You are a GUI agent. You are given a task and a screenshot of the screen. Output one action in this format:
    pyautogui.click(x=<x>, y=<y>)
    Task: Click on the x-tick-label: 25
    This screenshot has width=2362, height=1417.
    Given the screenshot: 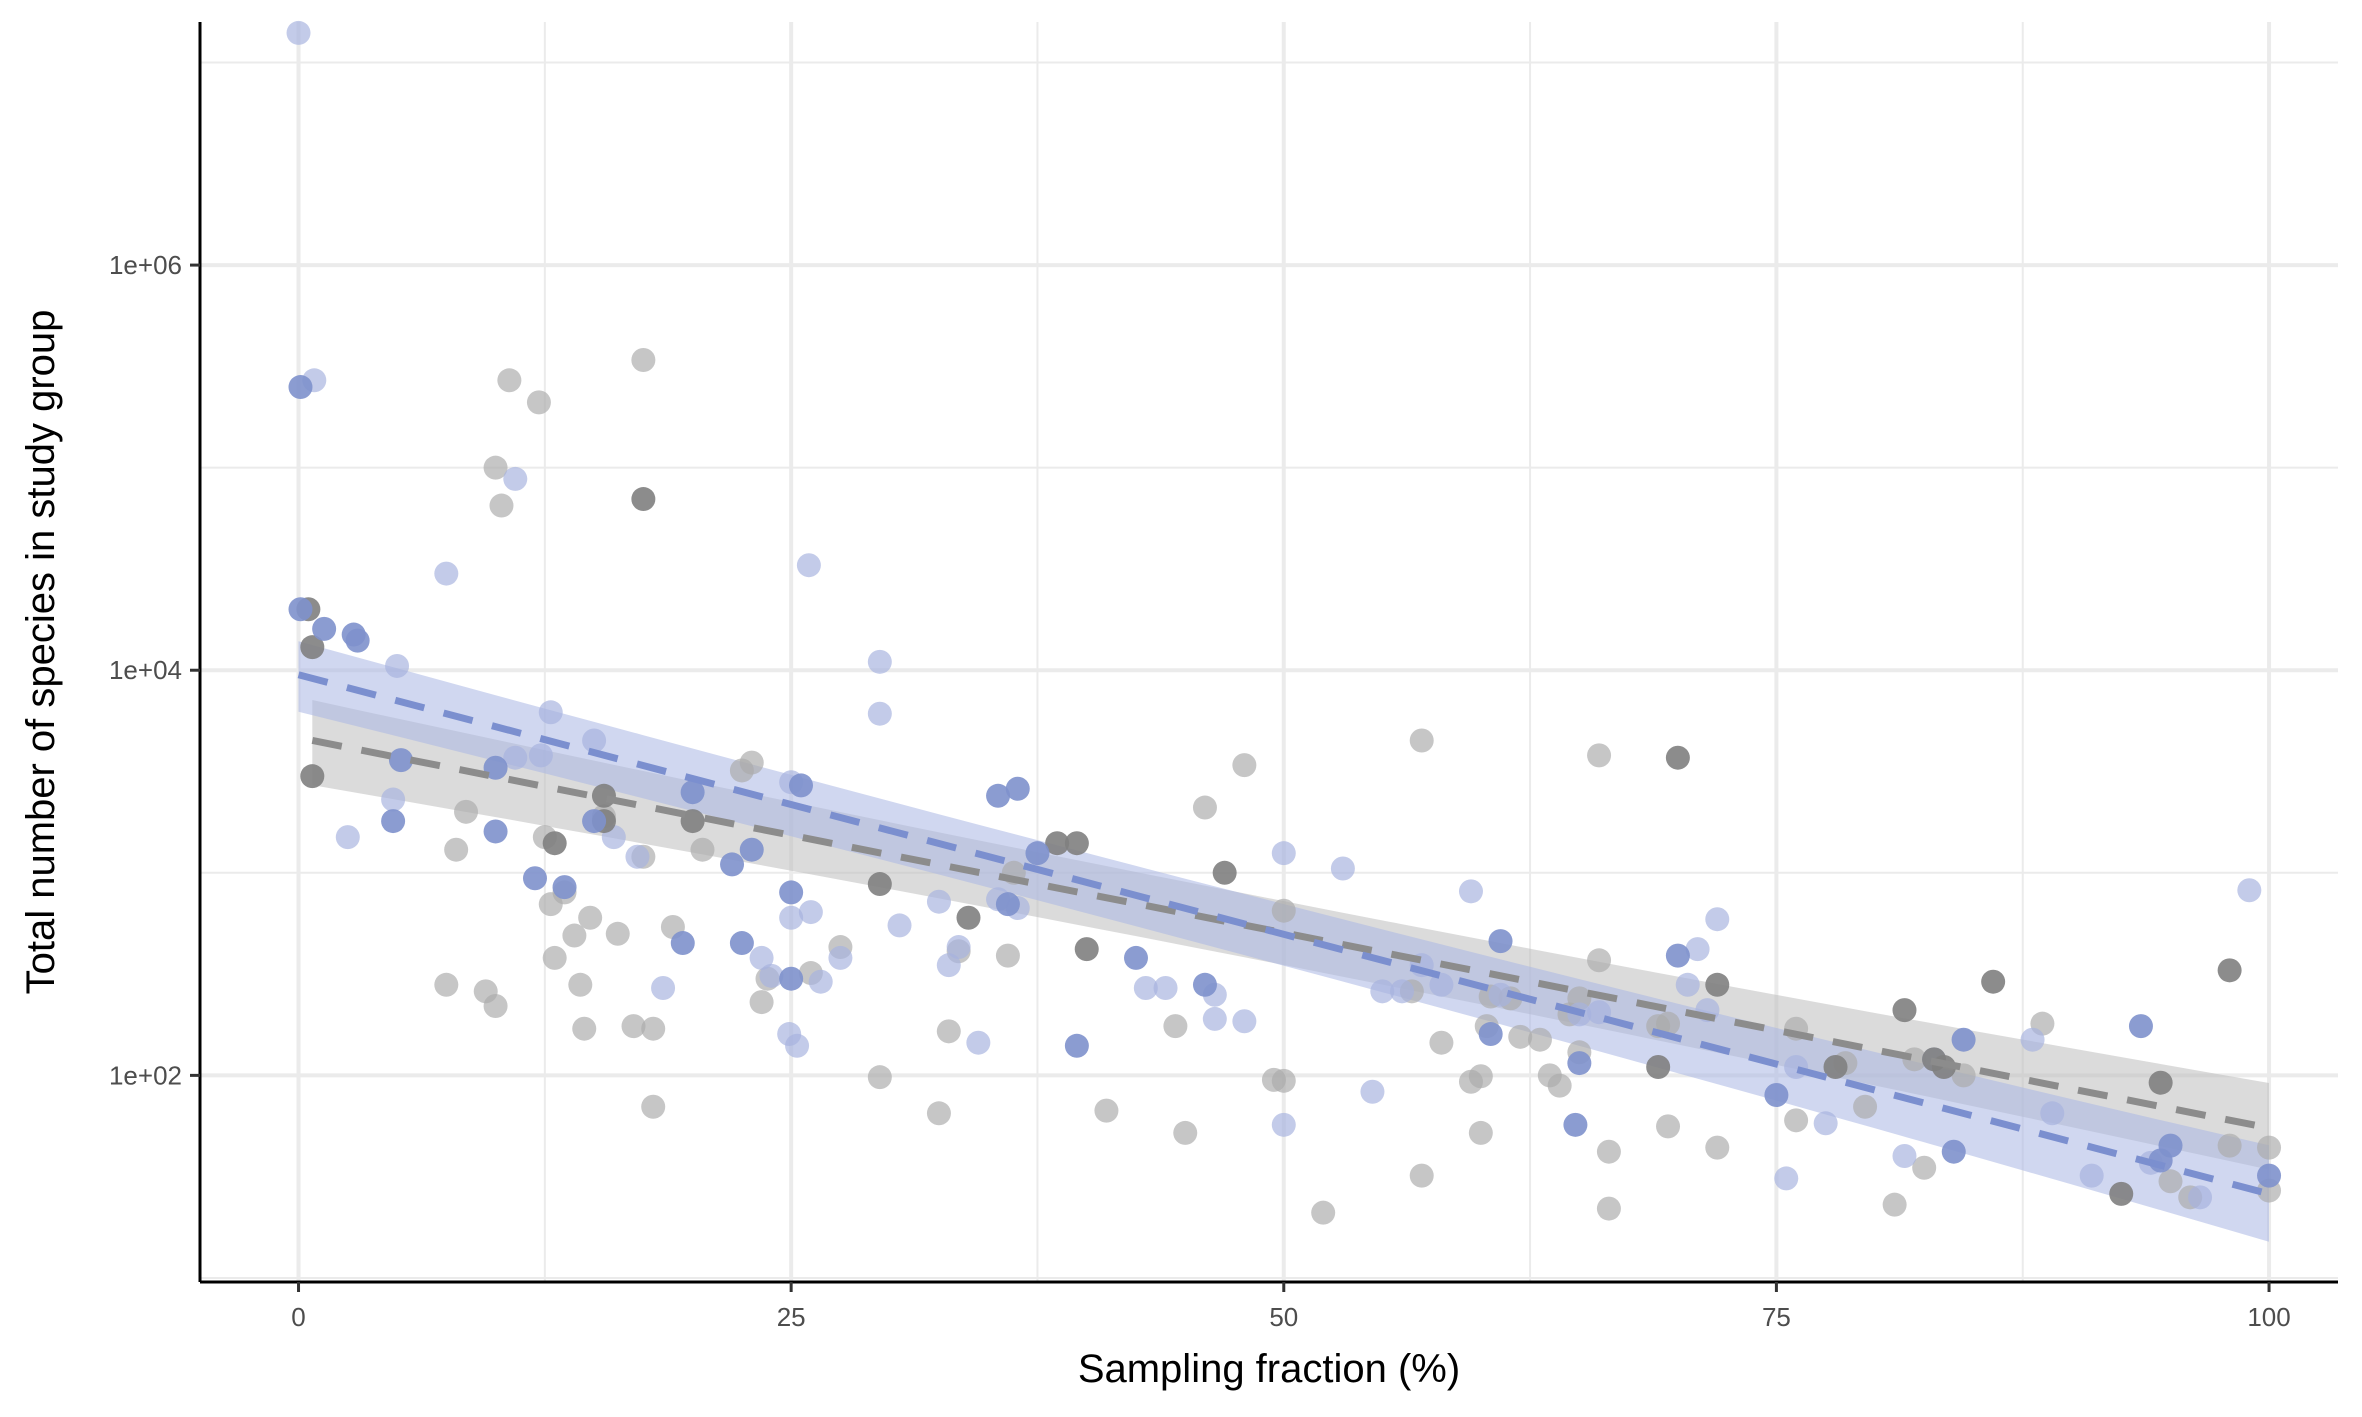 What is the action you would take?
    pyautogui.click(x=791, y=1317)
    